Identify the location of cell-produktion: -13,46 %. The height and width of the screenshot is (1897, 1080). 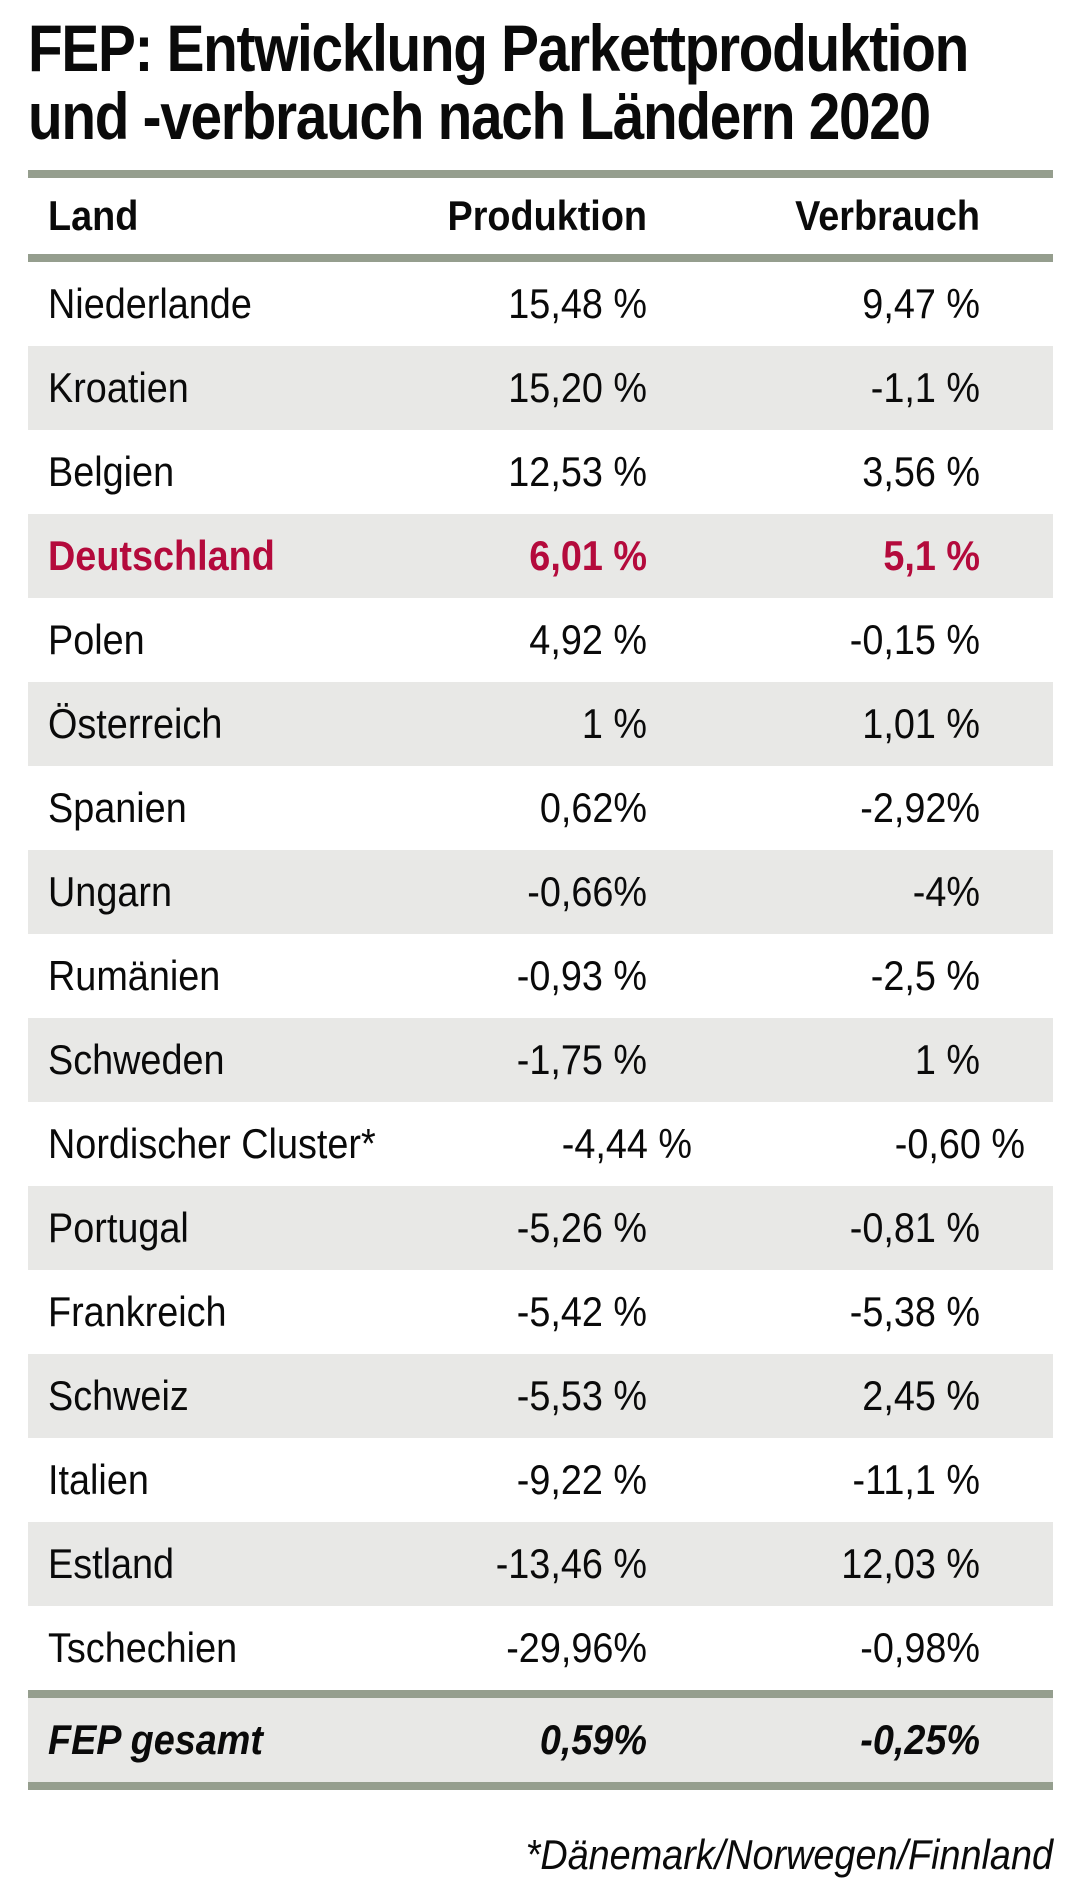
(571, 1563).